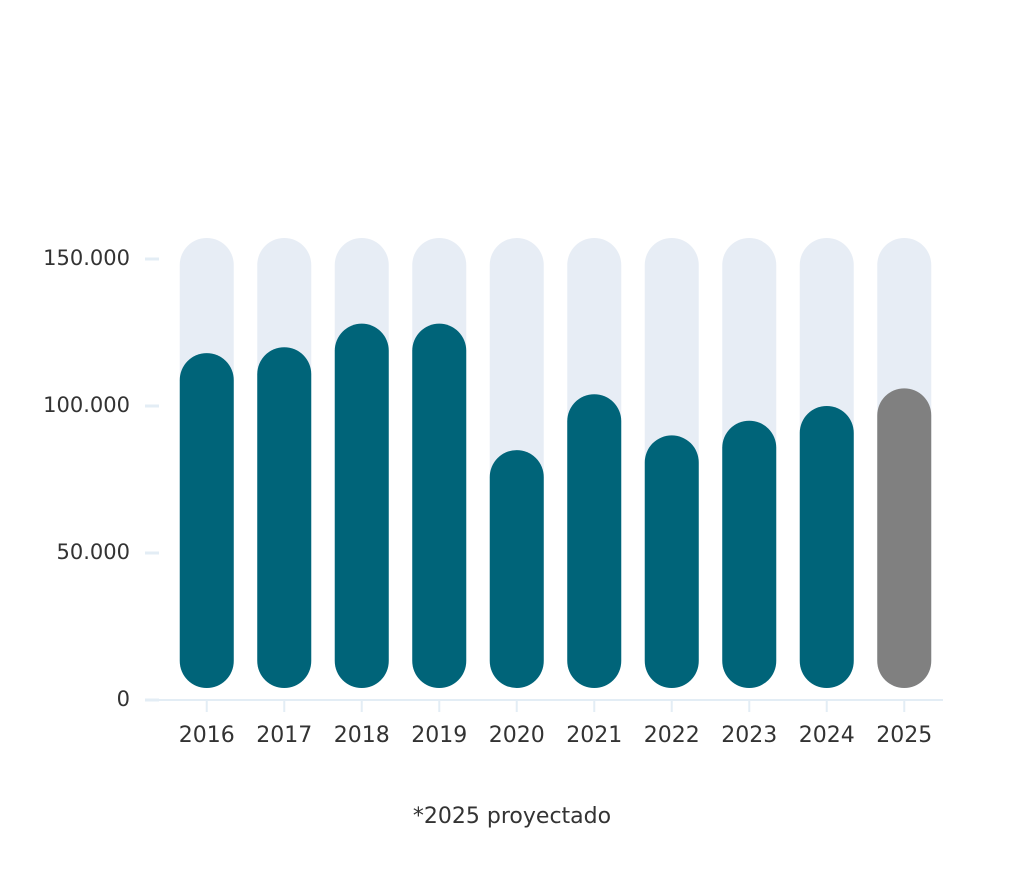 Image resolution: width=1024 pixels, height=881 pixels. Describe the element at coordinates (86, 258) in the screenshot. I see `y-tick-label: 150.000` at that location.